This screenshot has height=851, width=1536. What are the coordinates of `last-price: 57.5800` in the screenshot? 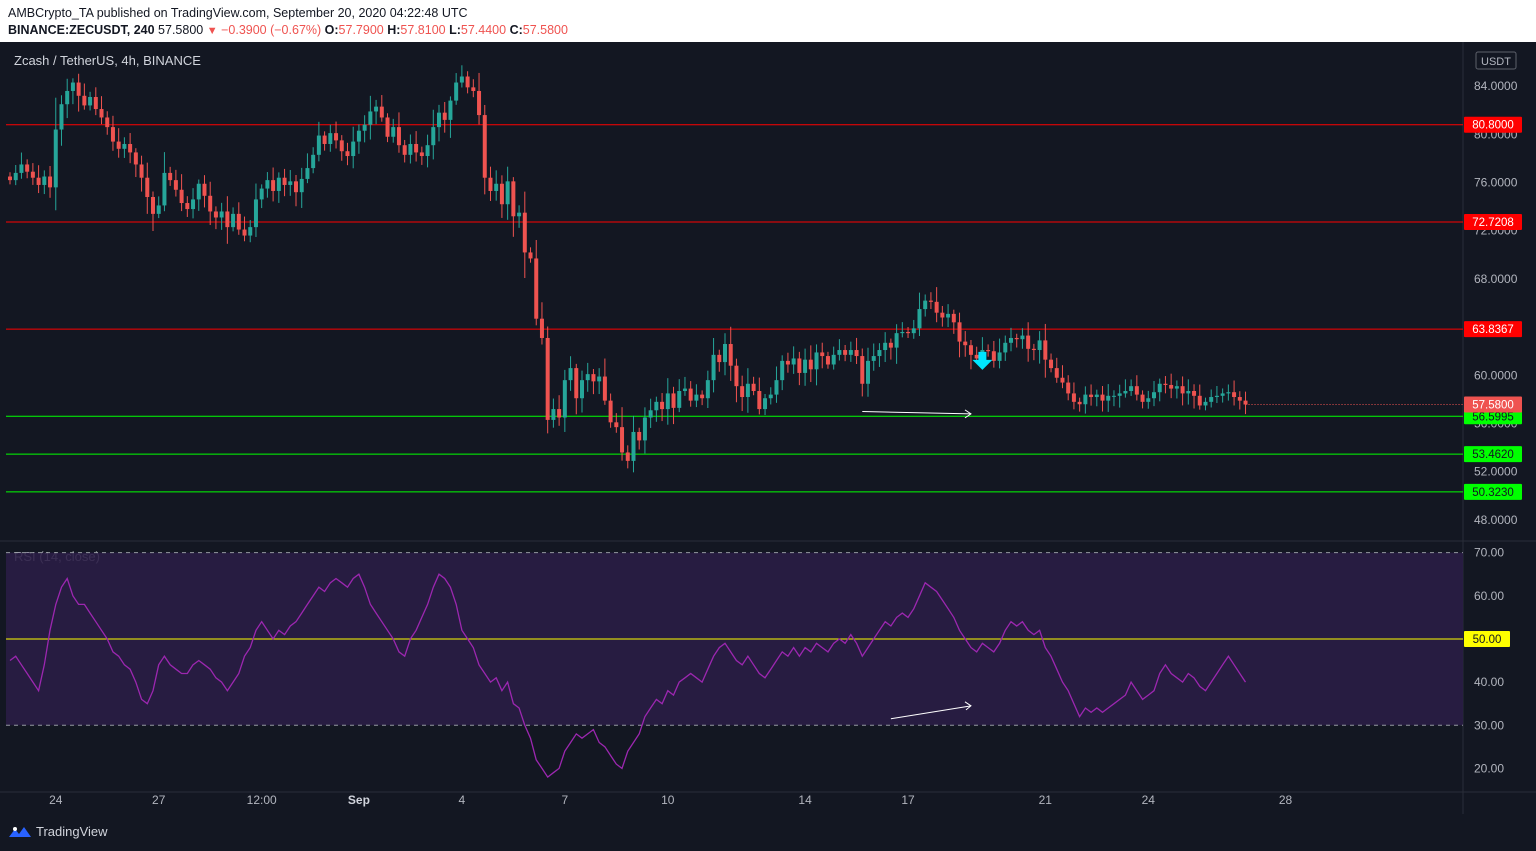 It's located at (181, 30).